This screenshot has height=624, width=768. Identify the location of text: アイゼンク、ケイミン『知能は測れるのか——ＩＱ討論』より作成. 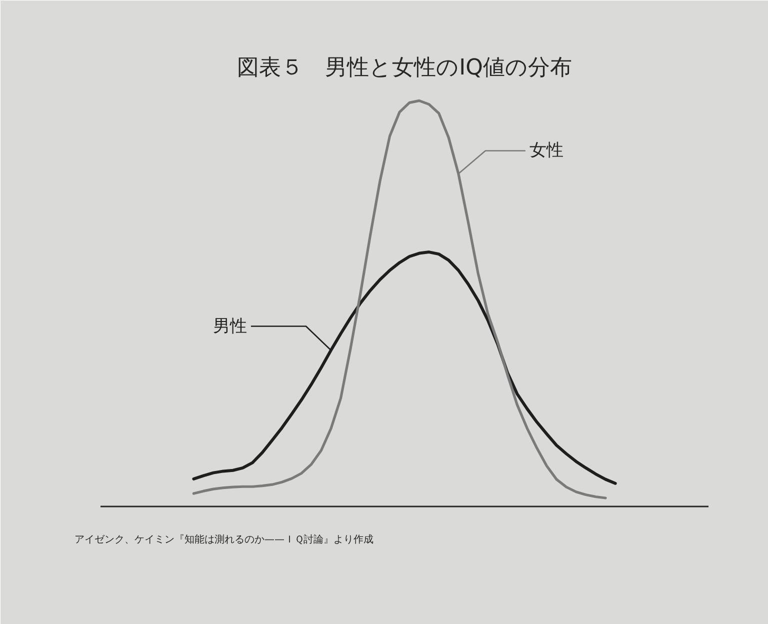
(224, 540).